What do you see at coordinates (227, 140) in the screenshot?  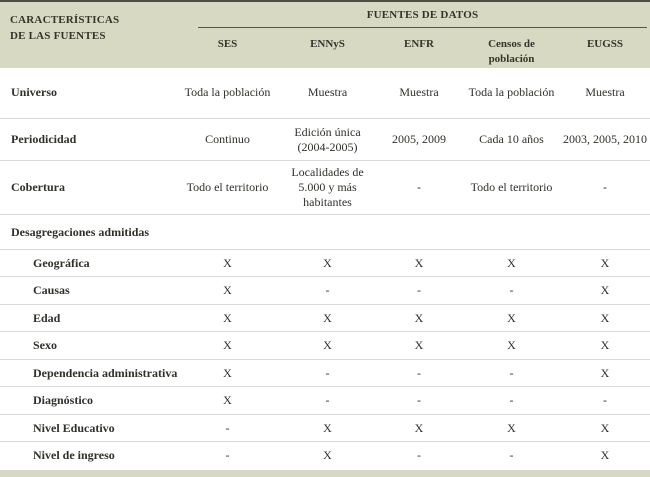 I see `cell-value: Continuo` at bounding box center [227, 140].